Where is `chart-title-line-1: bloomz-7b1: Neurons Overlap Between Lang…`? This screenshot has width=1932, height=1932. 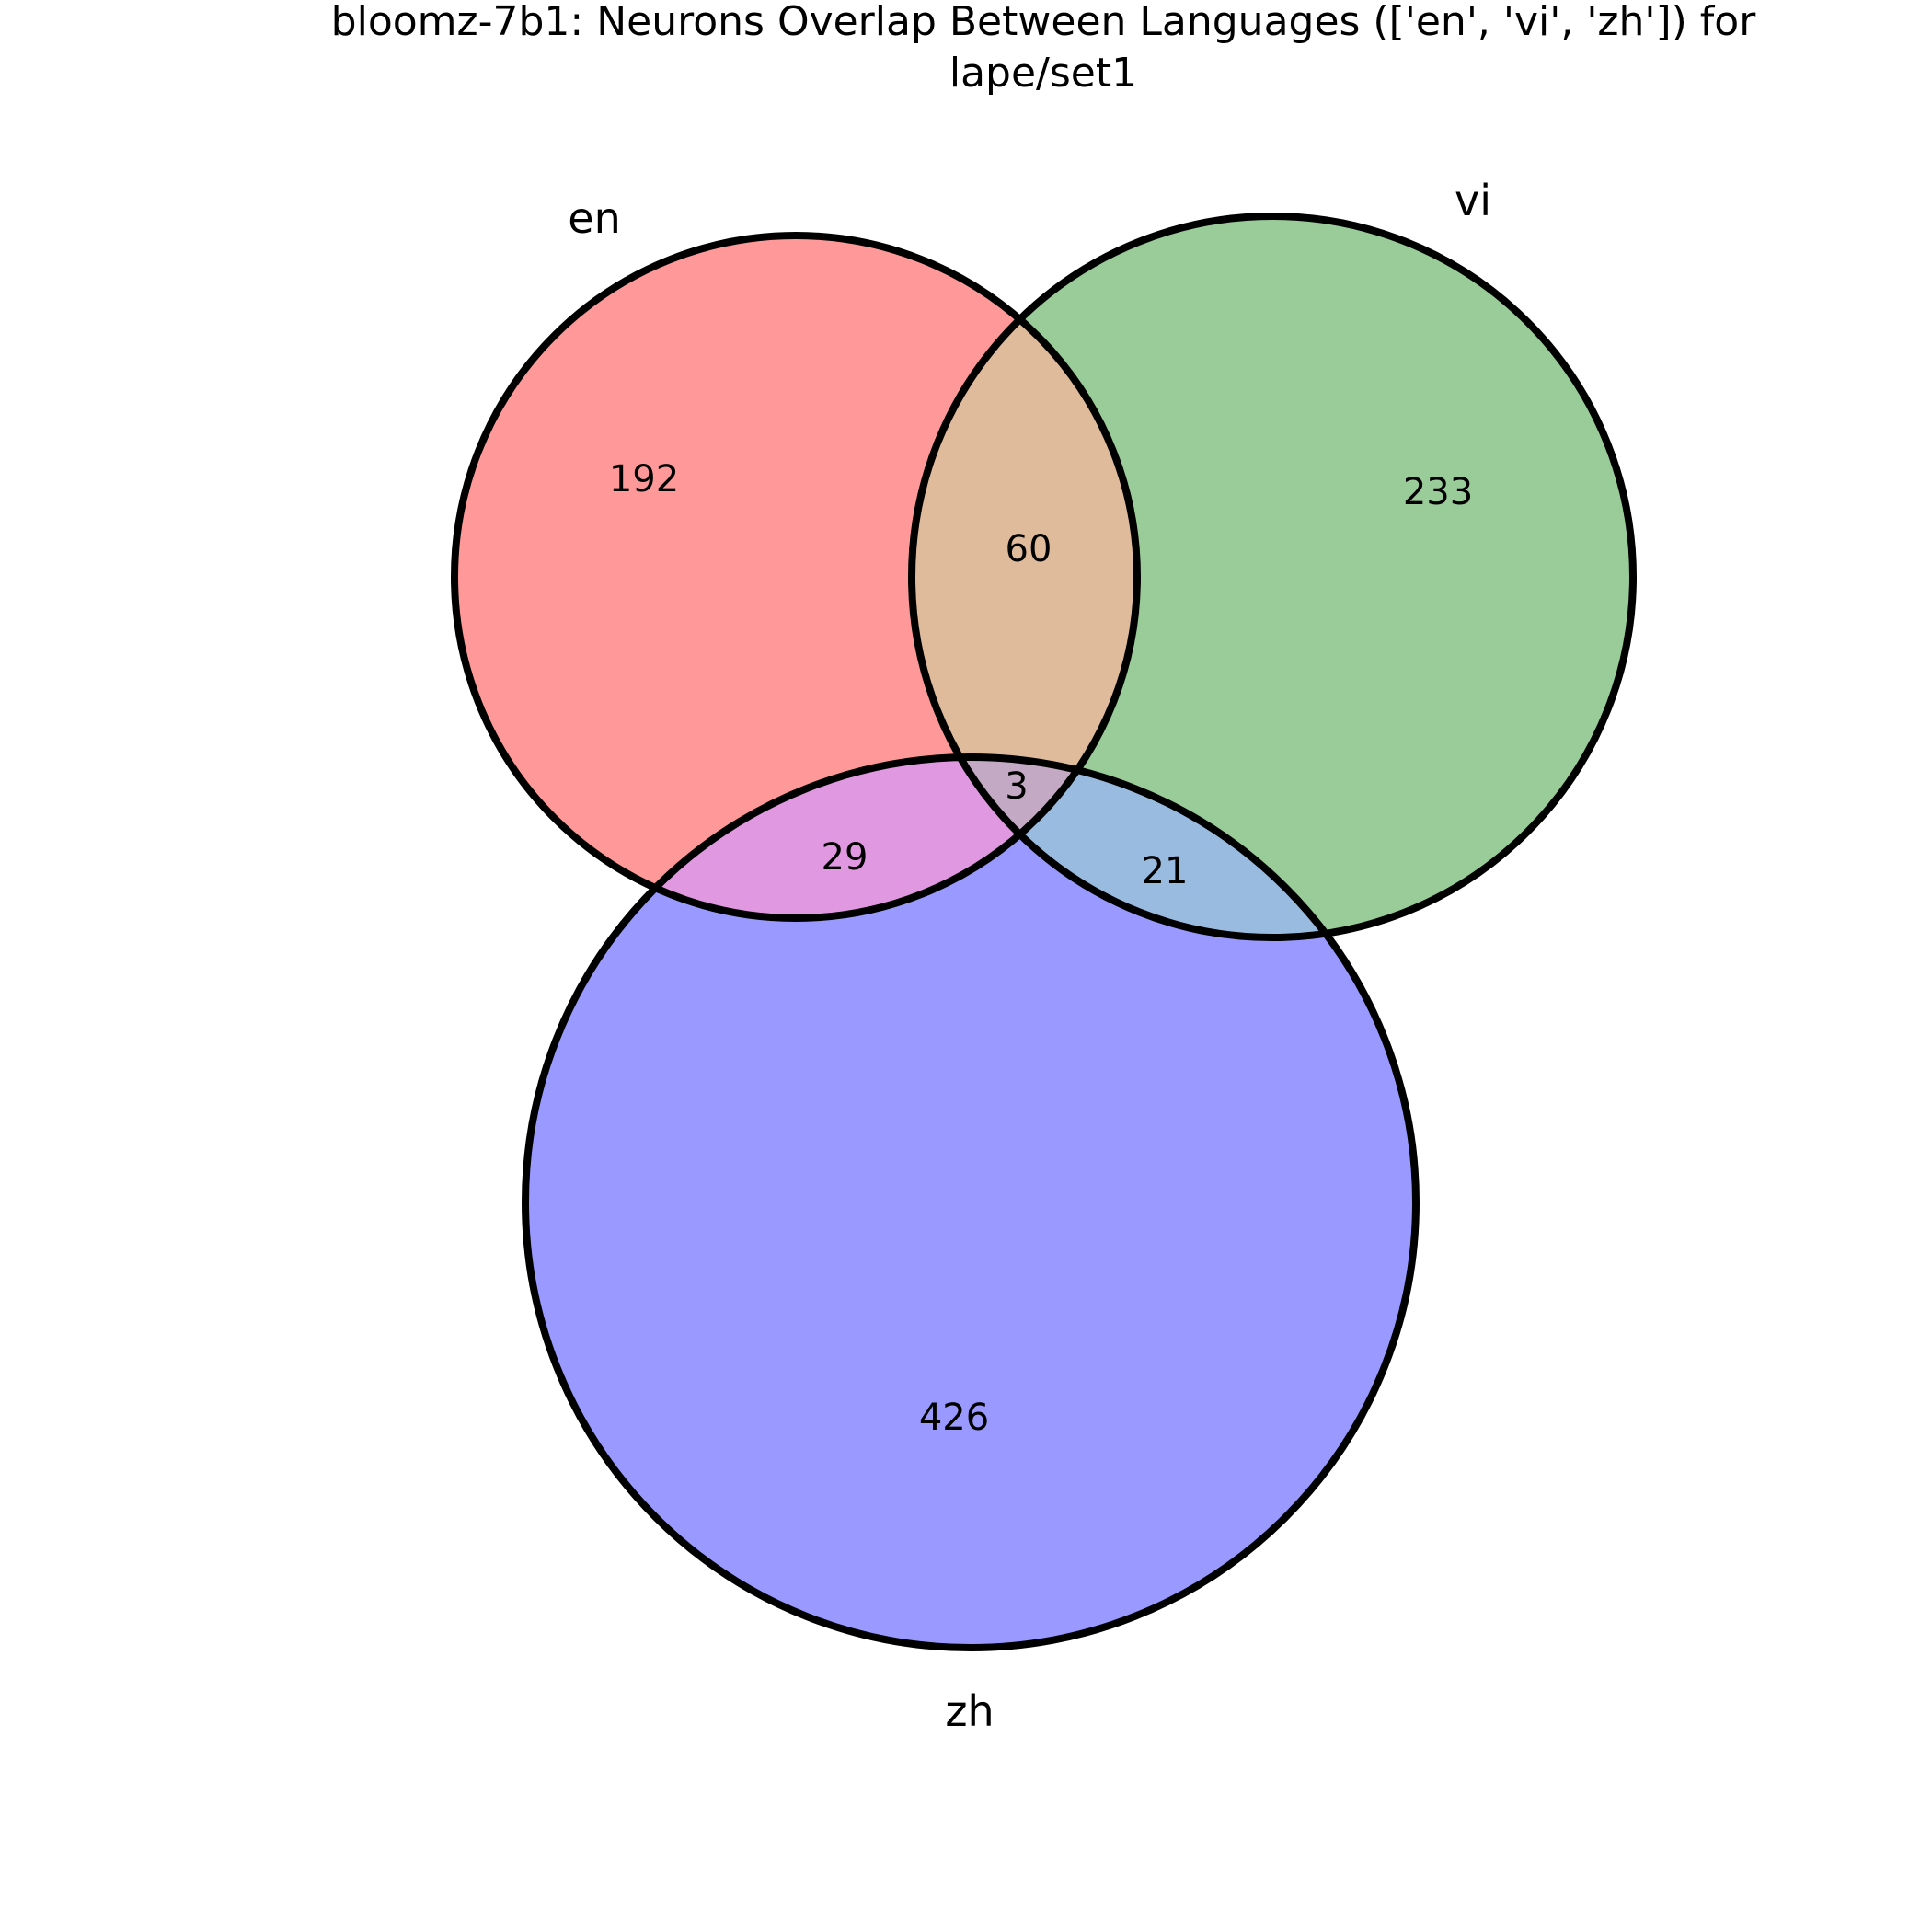 chart-title-line-1: bloomz-7b1: Neurons Overlap Between Lang… is located at coordinates (1044, 22).